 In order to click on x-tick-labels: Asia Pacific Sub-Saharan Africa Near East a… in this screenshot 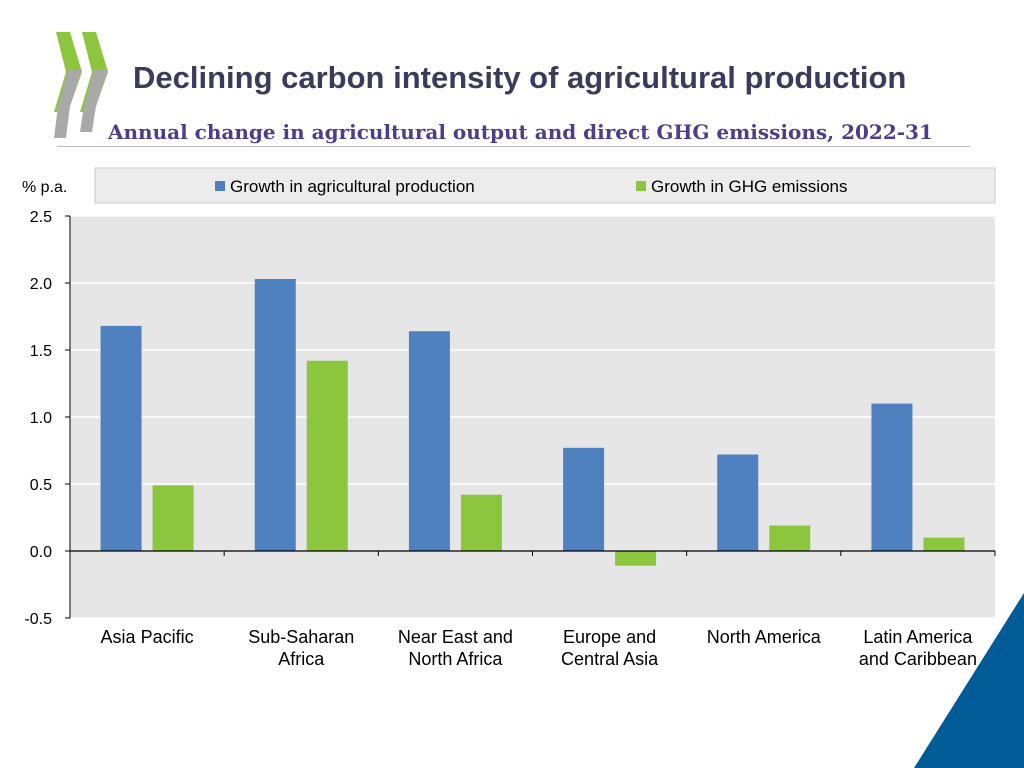, I will do `click(539, 648)`.